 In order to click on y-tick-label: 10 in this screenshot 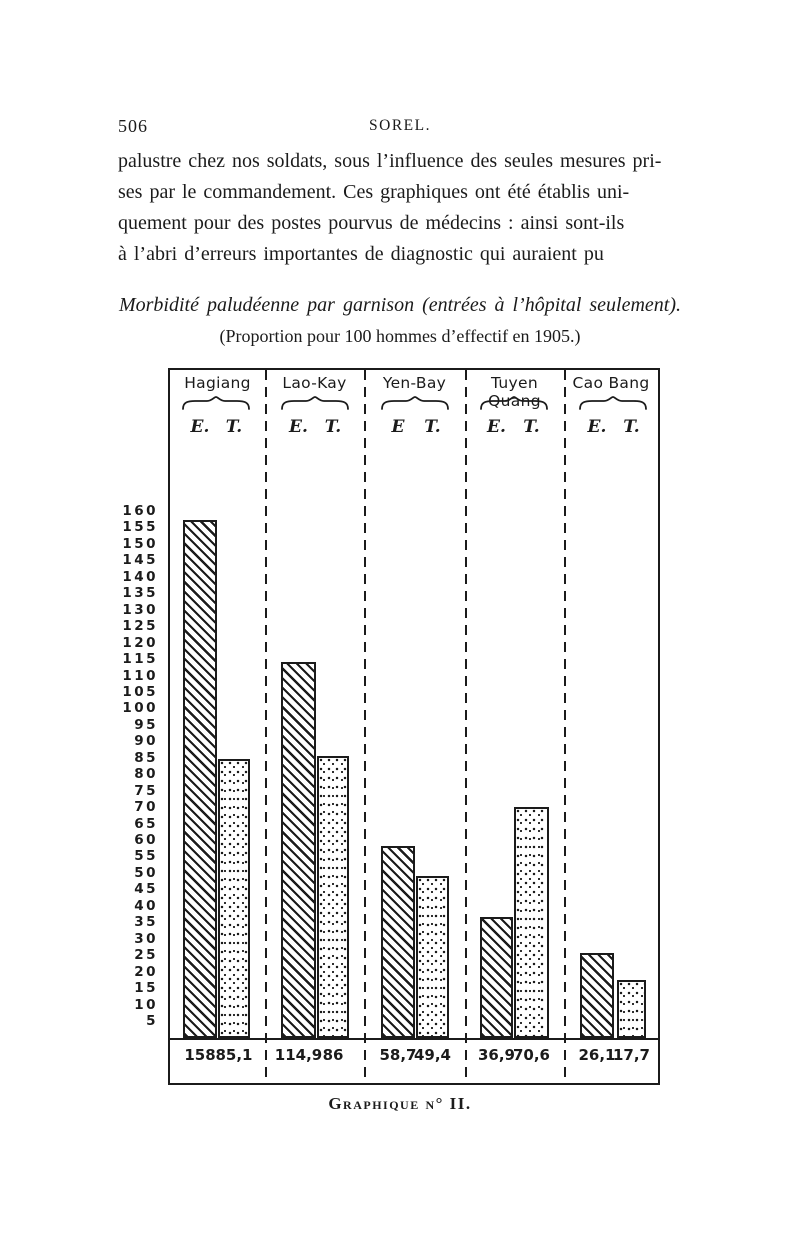, I will do `click(146, 1004)`.